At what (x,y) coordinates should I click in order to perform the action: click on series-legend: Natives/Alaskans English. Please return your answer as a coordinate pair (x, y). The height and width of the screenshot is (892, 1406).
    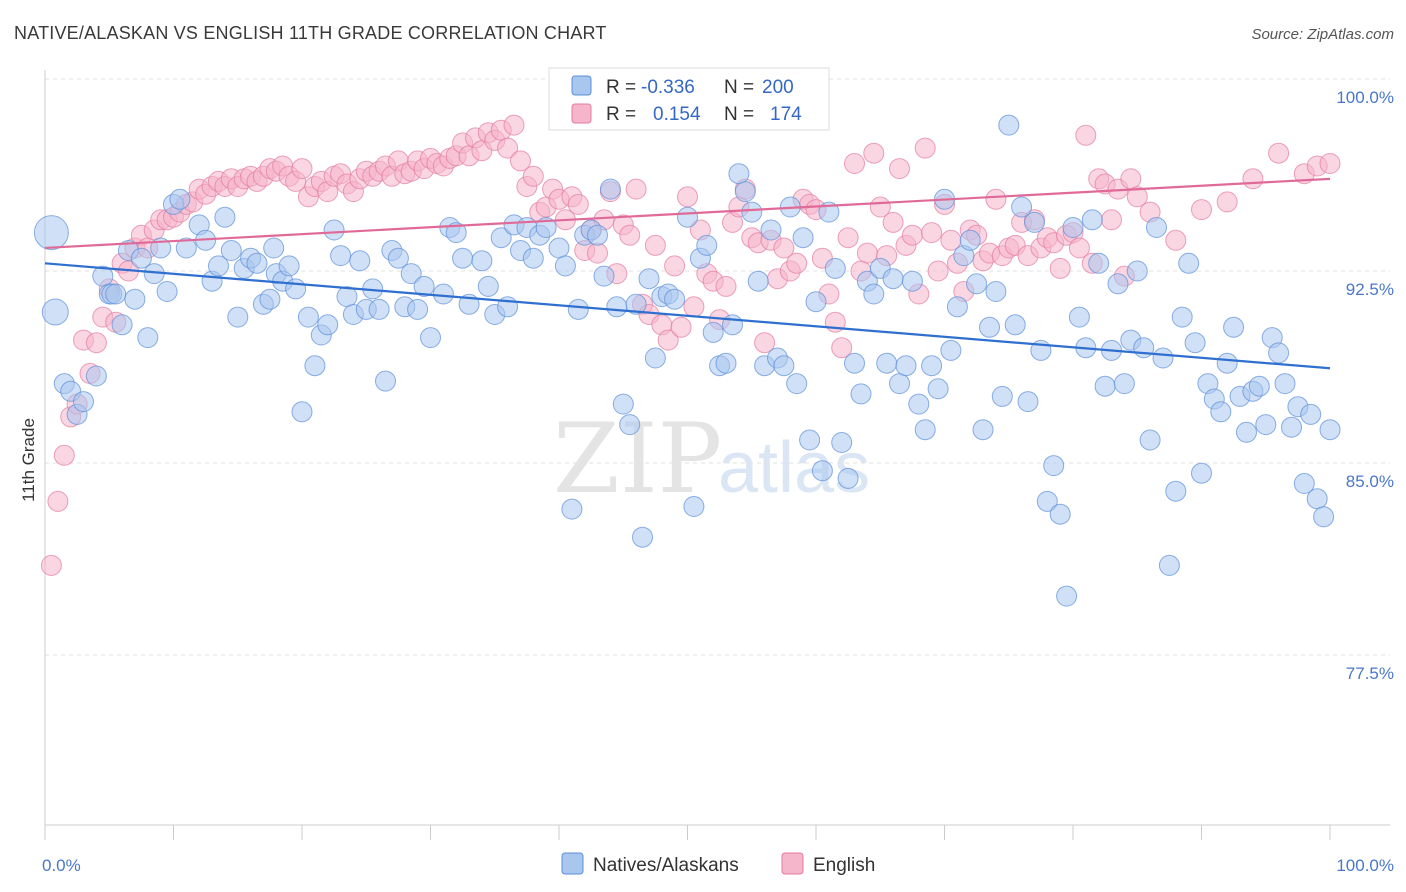
    Looking at the image, I should click on (718, 864).